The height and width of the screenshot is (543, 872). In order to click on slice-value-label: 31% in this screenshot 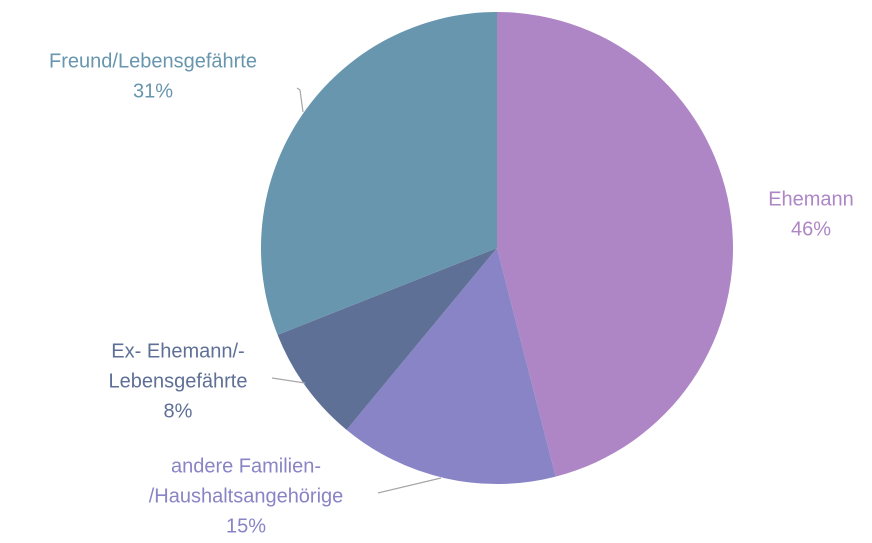, I will do `click(153, 91)`.